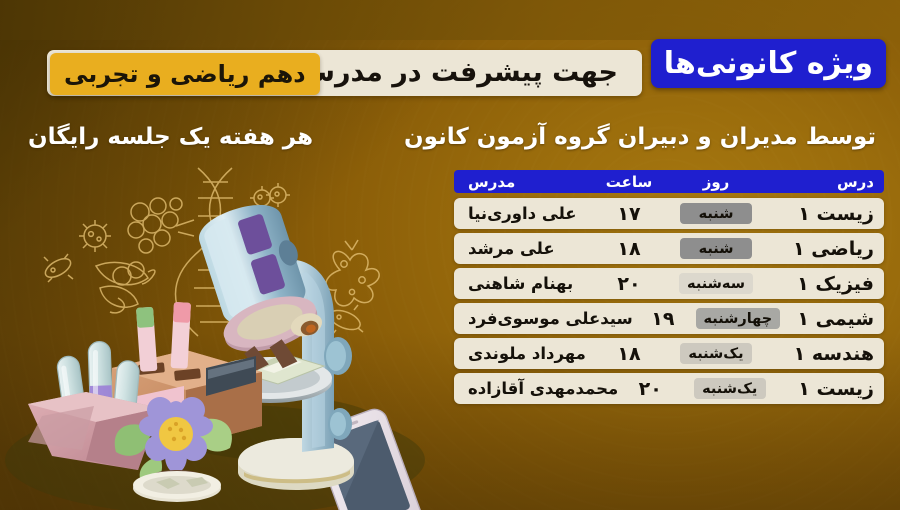 Image resolution: width=900 pixels, height=510 pixels. What do you see at coordinates (492, 181) in the screenshot?
I see `column-header-teacher: مدرس` at bounding box center [492, 181].